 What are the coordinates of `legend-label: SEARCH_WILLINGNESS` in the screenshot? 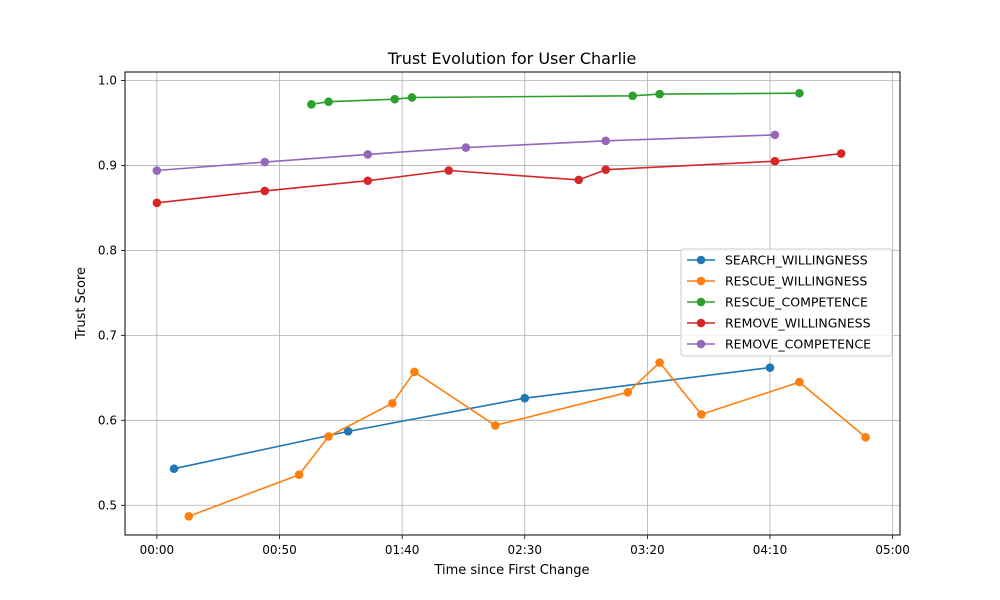 It's located at (796, 260).